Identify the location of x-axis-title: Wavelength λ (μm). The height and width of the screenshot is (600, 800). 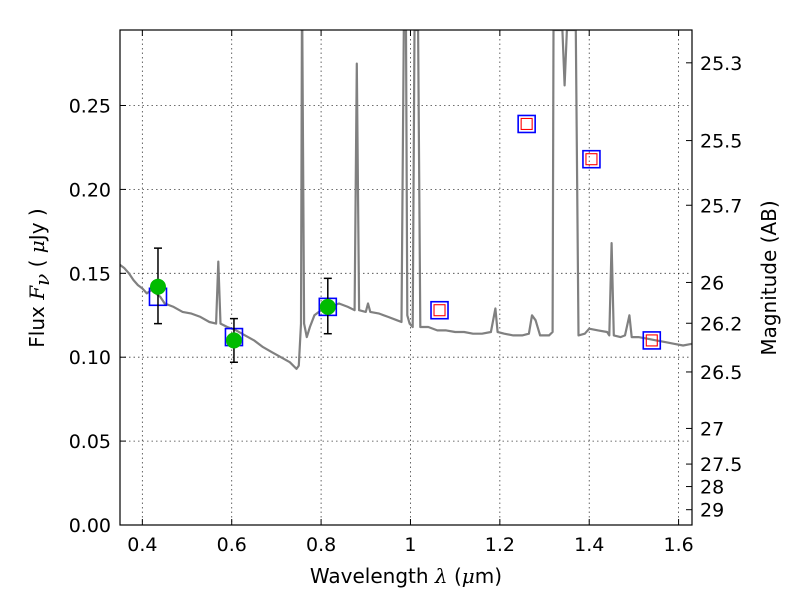
(406, 576).